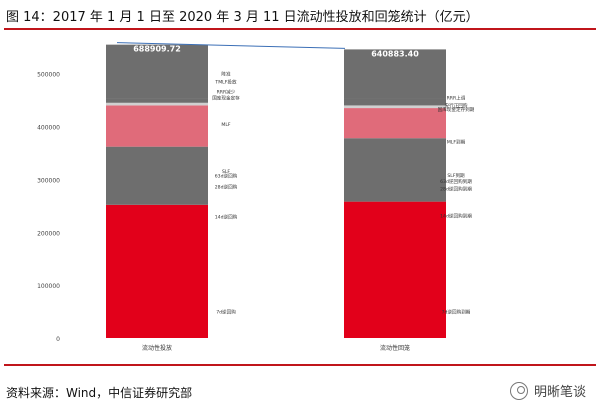 This screenshot has height=407, width=600. I want to click on segment-annotation: 7d逆回购到期, so click(456, 312).